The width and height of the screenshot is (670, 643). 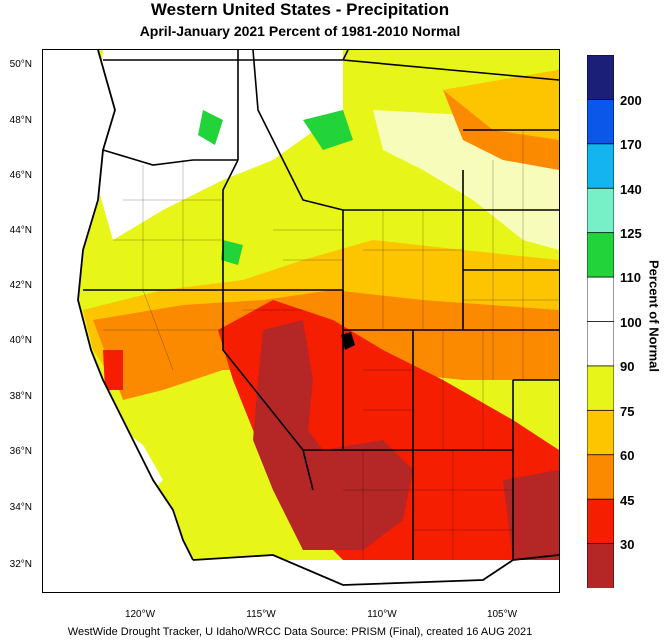 What do you see at coordinates (631, 100) in the screenshot?
I see `legend-label: 200` at bounding box center [631, 100].